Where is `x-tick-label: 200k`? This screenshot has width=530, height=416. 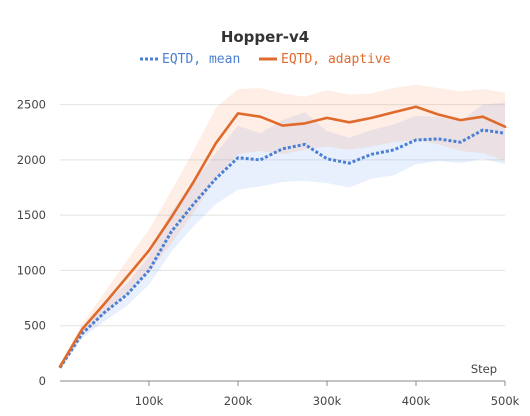 x-tick-label: 200k is located at coordinates (238, 401).